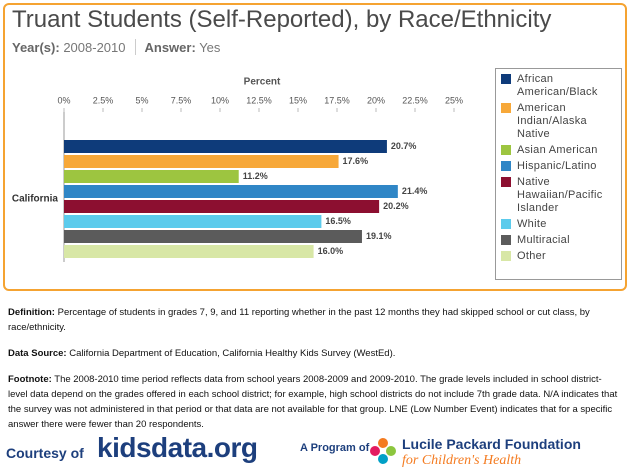  Describe the element at coordinates (31, 312) in the screenshot. I see `note-label: Definition:` at that location.